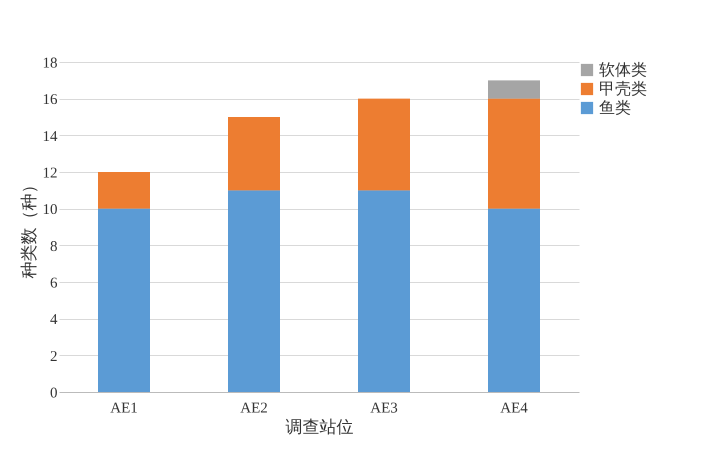 The height and width of the screenshot is (471, 706). Describe the element at coordinates (54, 320) in the screenshot. I see `y-tick-label: 4` at that location.